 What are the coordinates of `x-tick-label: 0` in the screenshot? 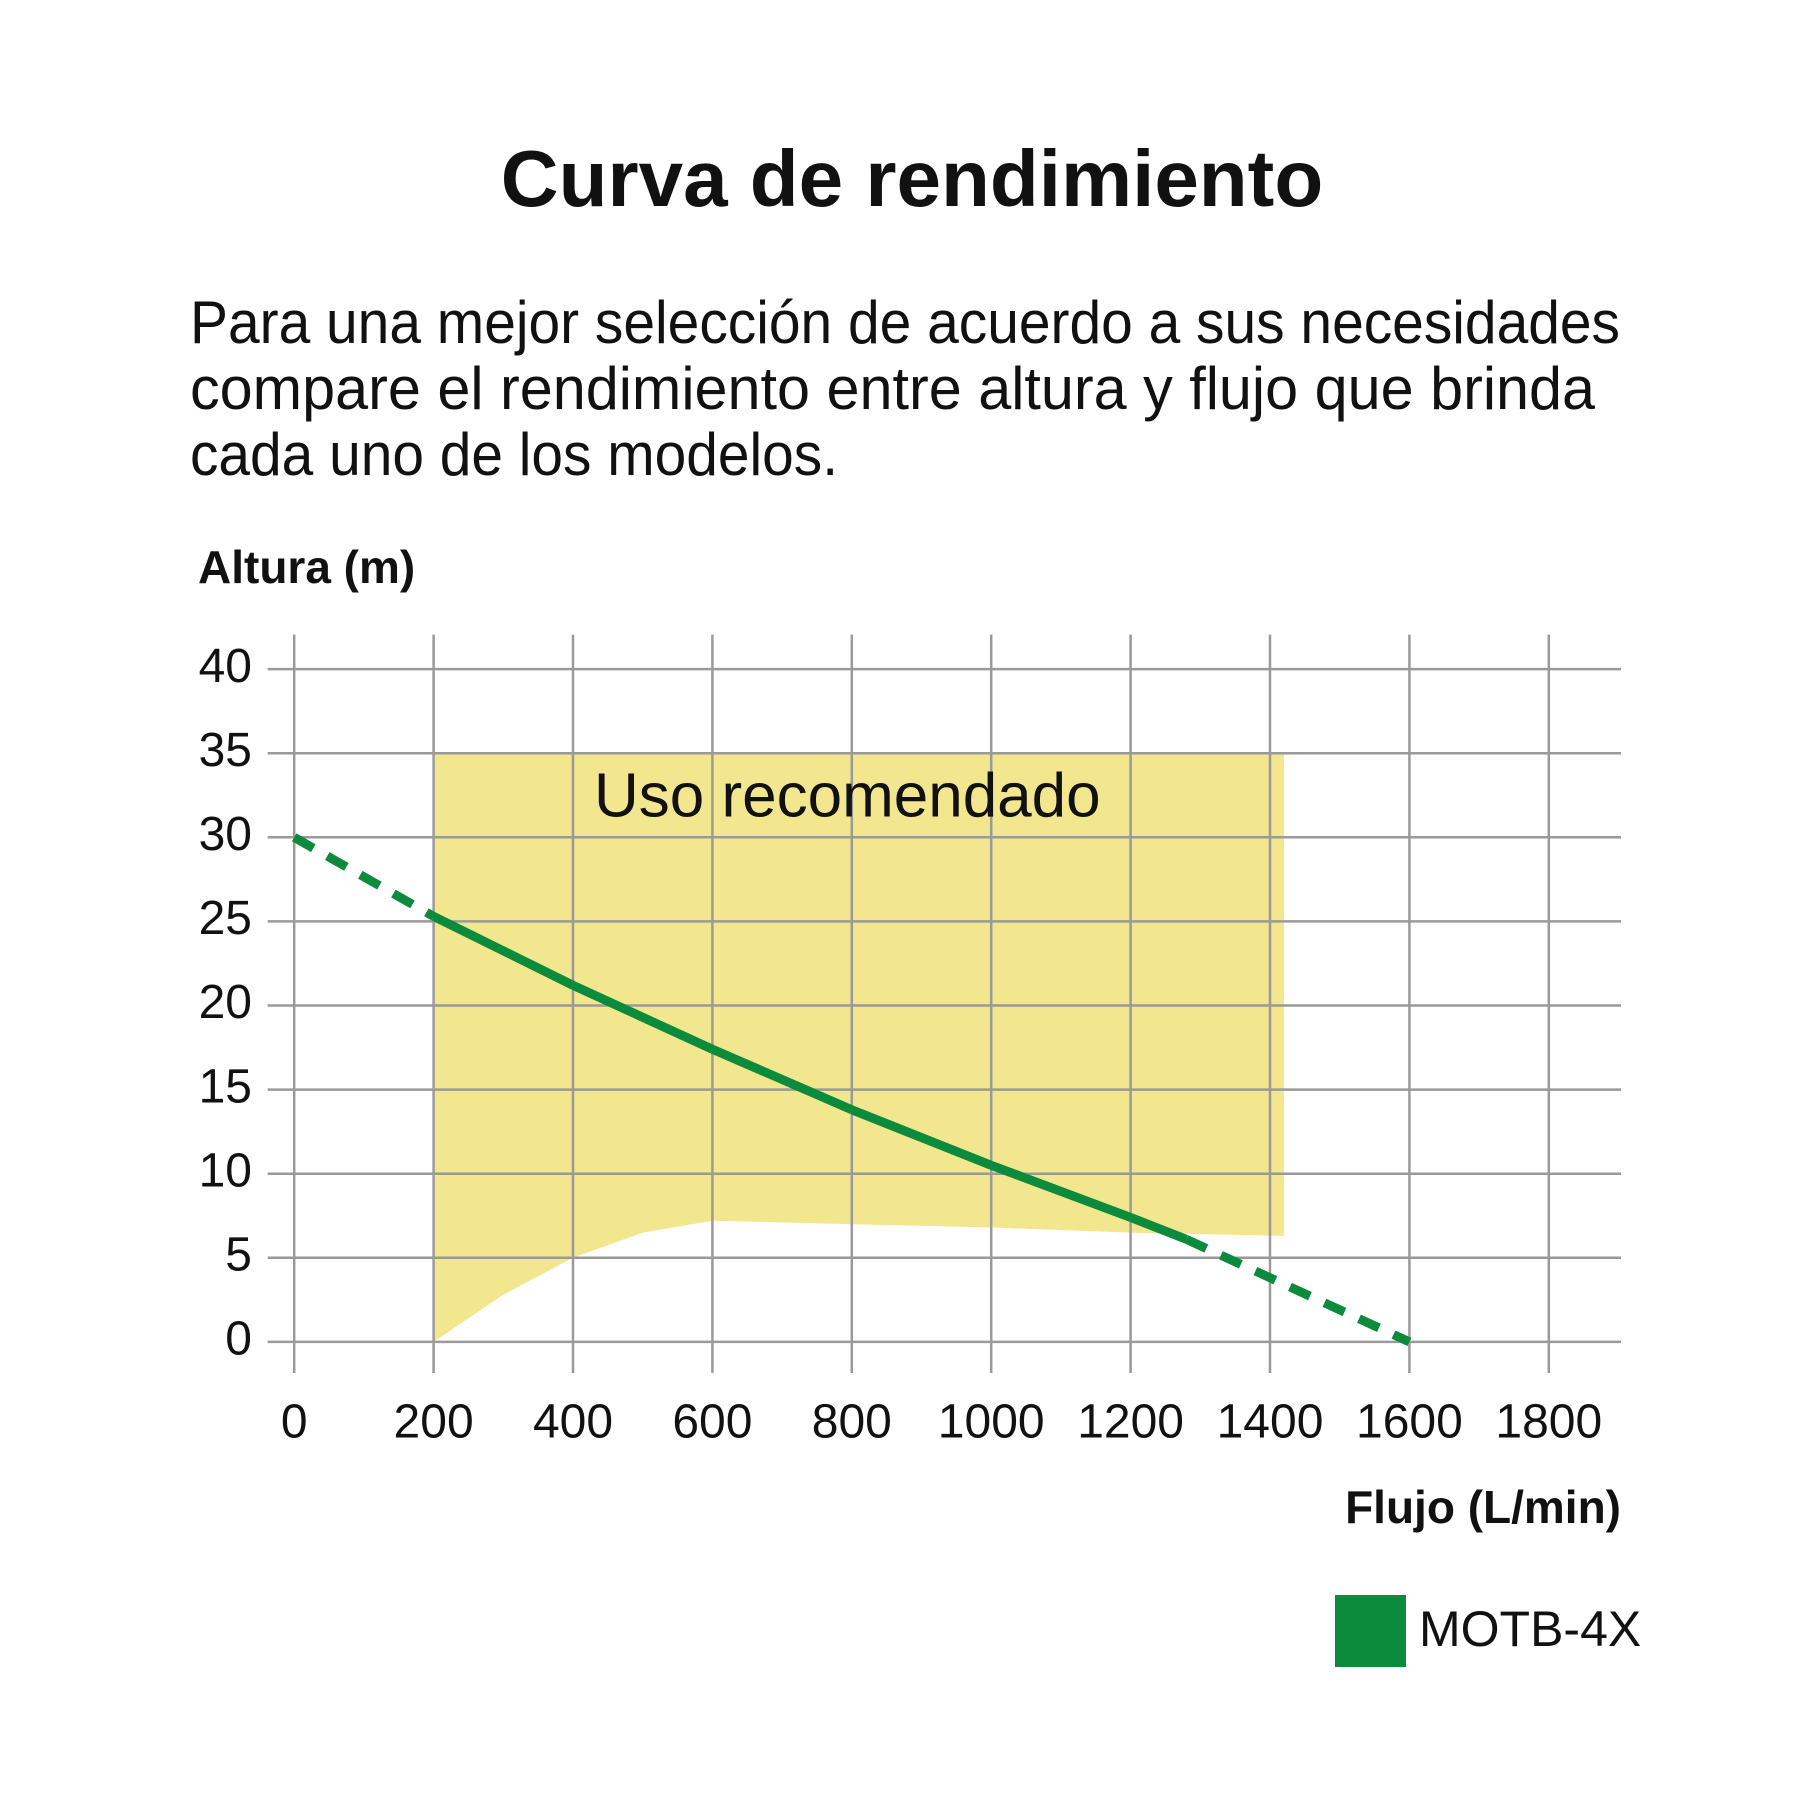 It's located at (294, 1422).